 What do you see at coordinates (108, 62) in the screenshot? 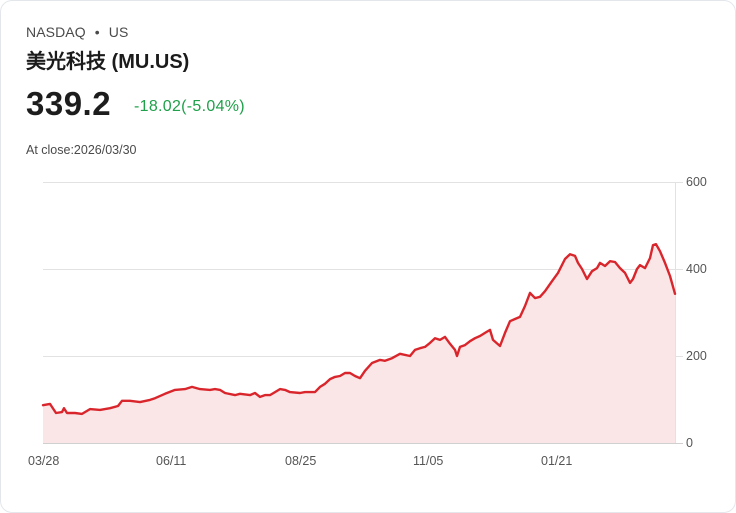
I see `stock-name: 美光科技 (MU.US)` at bounding box center [108, 62].